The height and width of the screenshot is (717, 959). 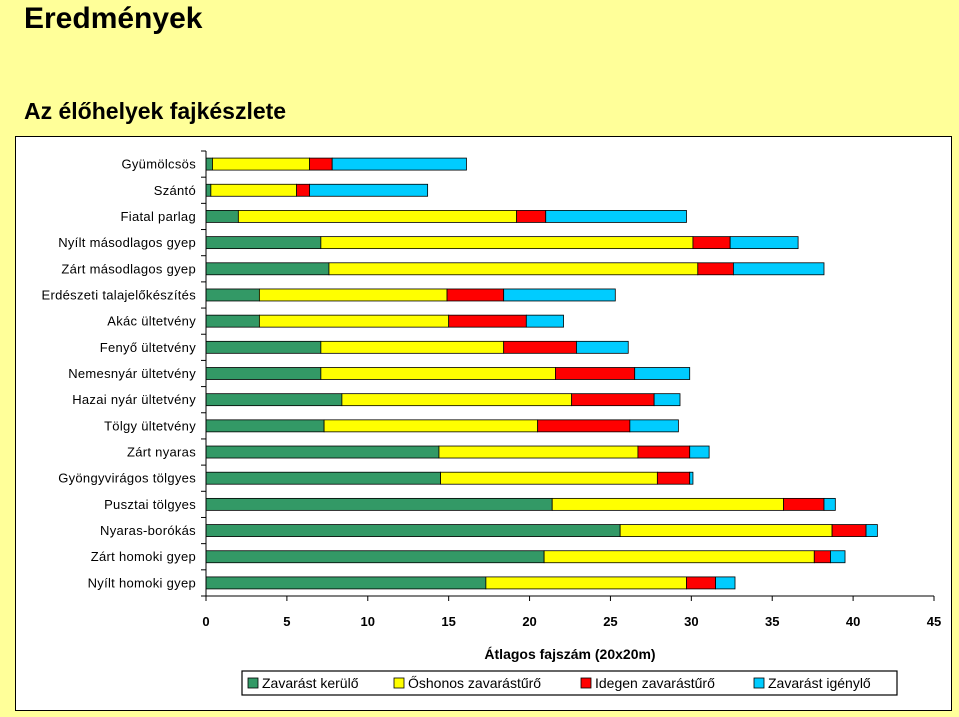 I want to click on category-label: Szántó, so click(x=175, y=190).